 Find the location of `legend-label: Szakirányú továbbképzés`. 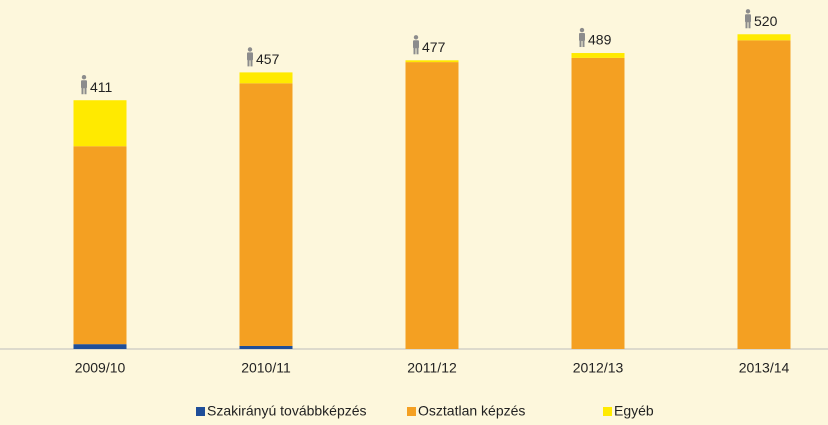

legend-label: Szakirányú továbbképzés is located at coordinates (287, 411).